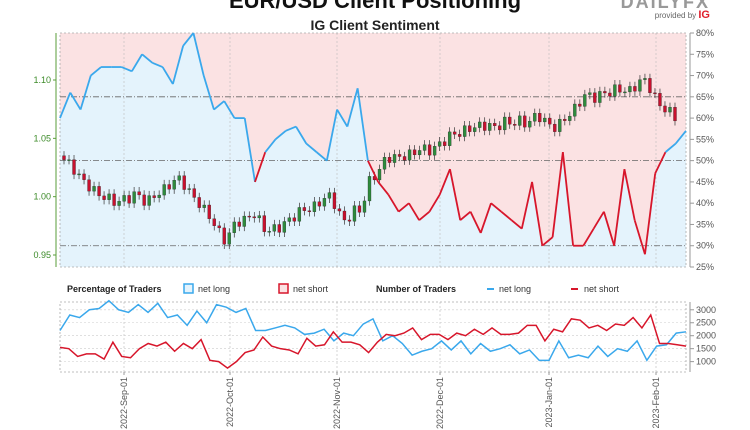  Describe the element at coordinates (682, 15) in the screenshot. I see `provided-by: provided by IG` at that location.